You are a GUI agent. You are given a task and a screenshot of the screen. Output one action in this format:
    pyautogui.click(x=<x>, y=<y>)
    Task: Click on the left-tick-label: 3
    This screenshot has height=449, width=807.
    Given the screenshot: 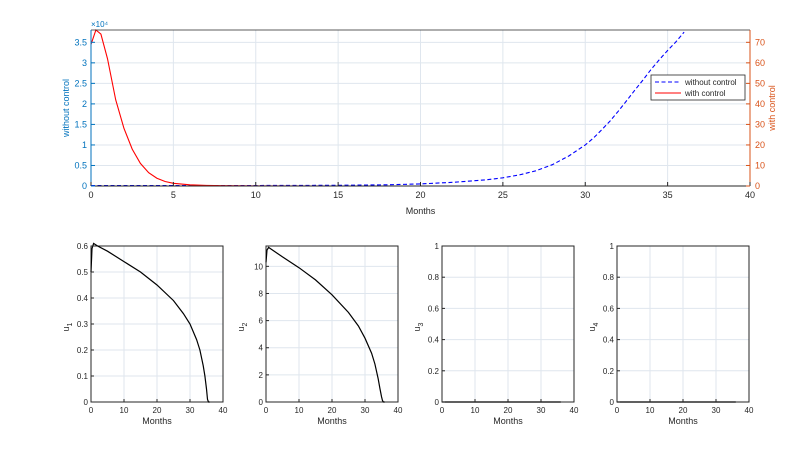 What is the action you would take?
    pyautogui.click(x=84, y=63)
    